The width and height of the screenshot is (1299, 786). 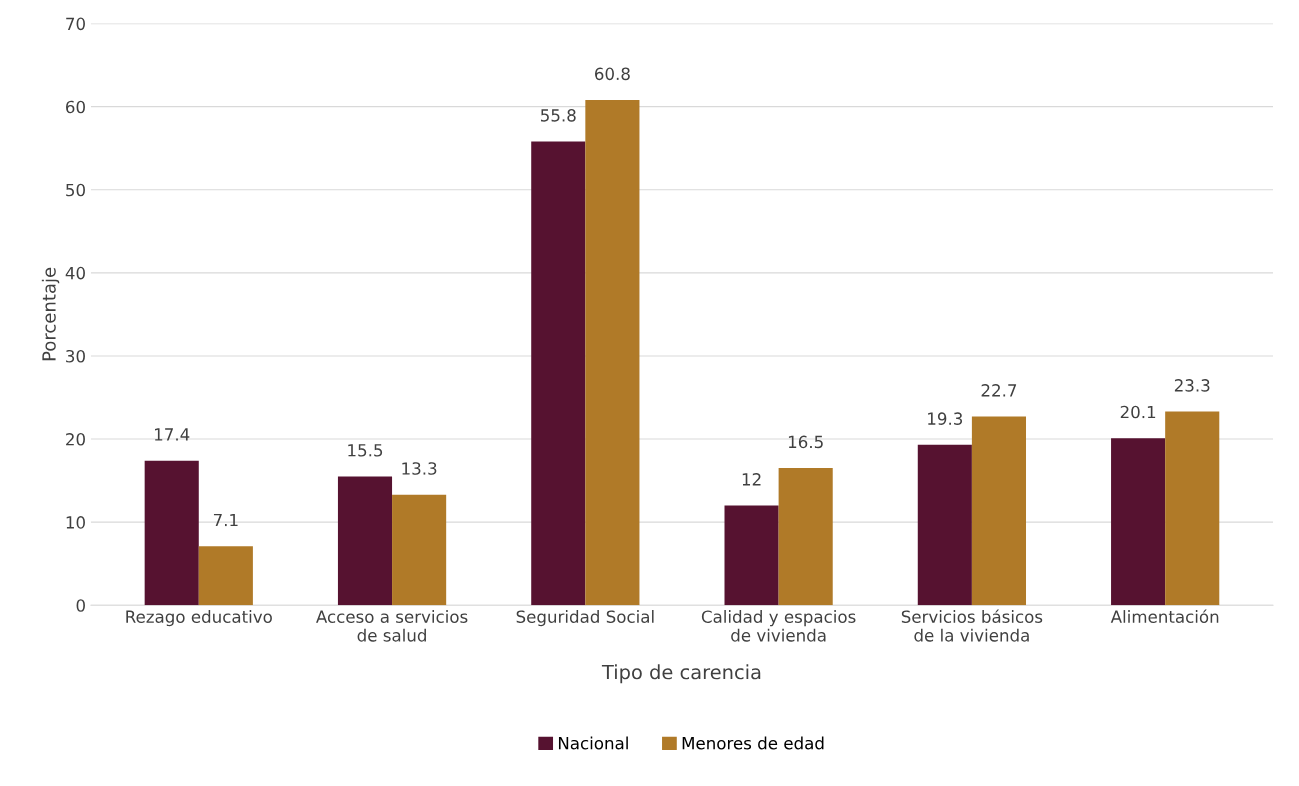 What do you see at coordinates (1138, 412) in the screenshot?
I see `data-label: 20.1` at bounding box center [1138, 412].